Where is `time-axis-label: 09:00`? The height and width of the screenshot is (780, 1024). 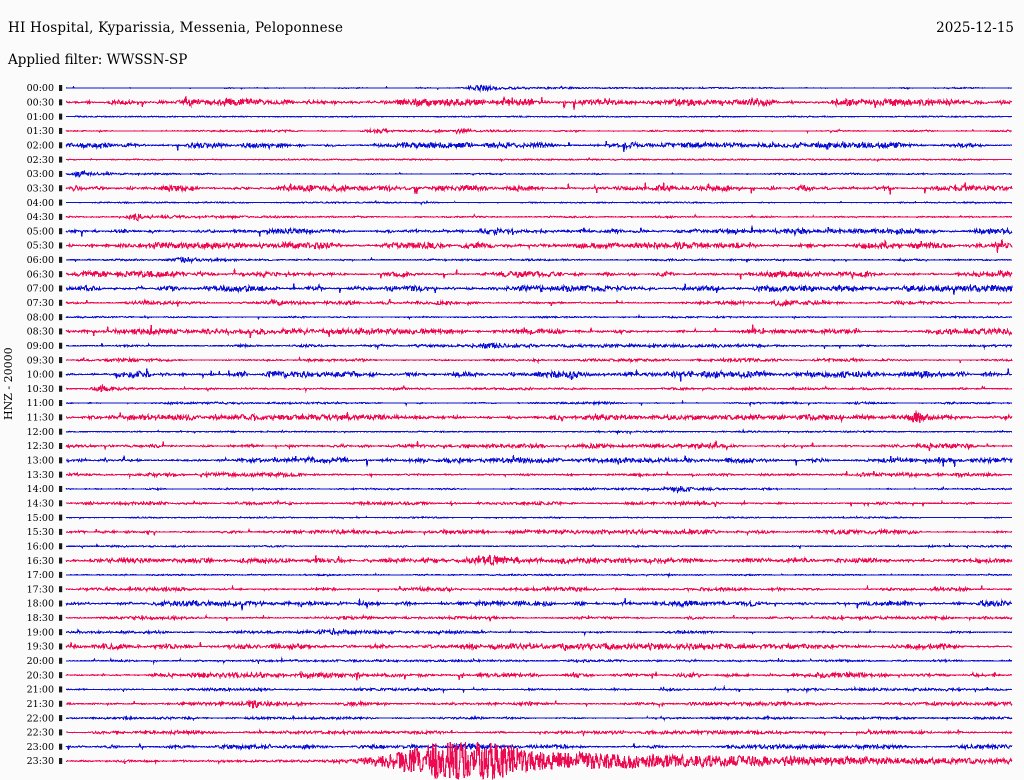
time-axis-label: 09:00 is located at coordinates (40, 346).